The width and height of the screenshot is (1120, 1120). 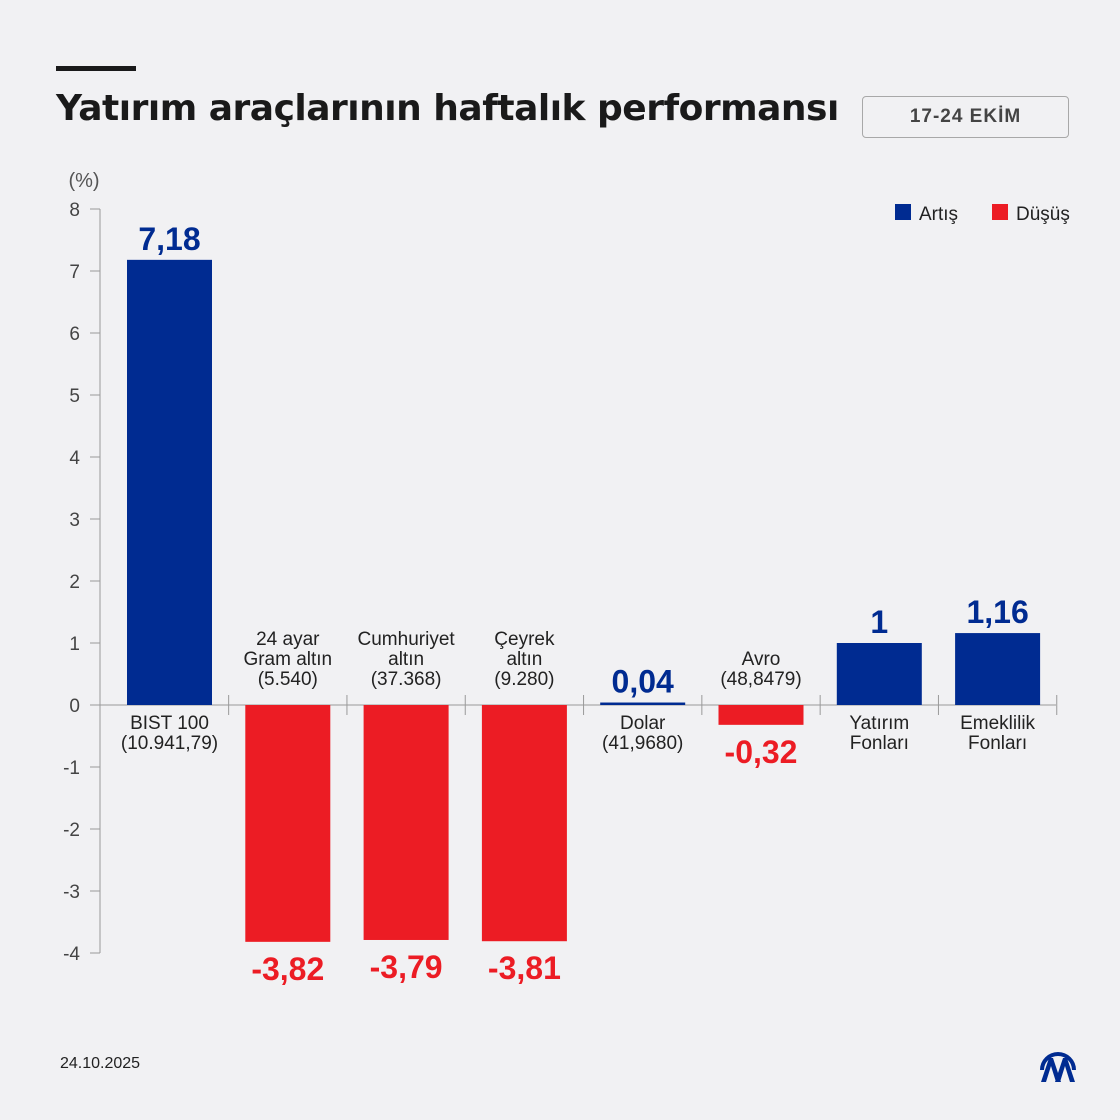 What do you see at coordinates (524, 968) in the screenshot?
I see `data-label: -3,81` at bounding box center [524, 968].